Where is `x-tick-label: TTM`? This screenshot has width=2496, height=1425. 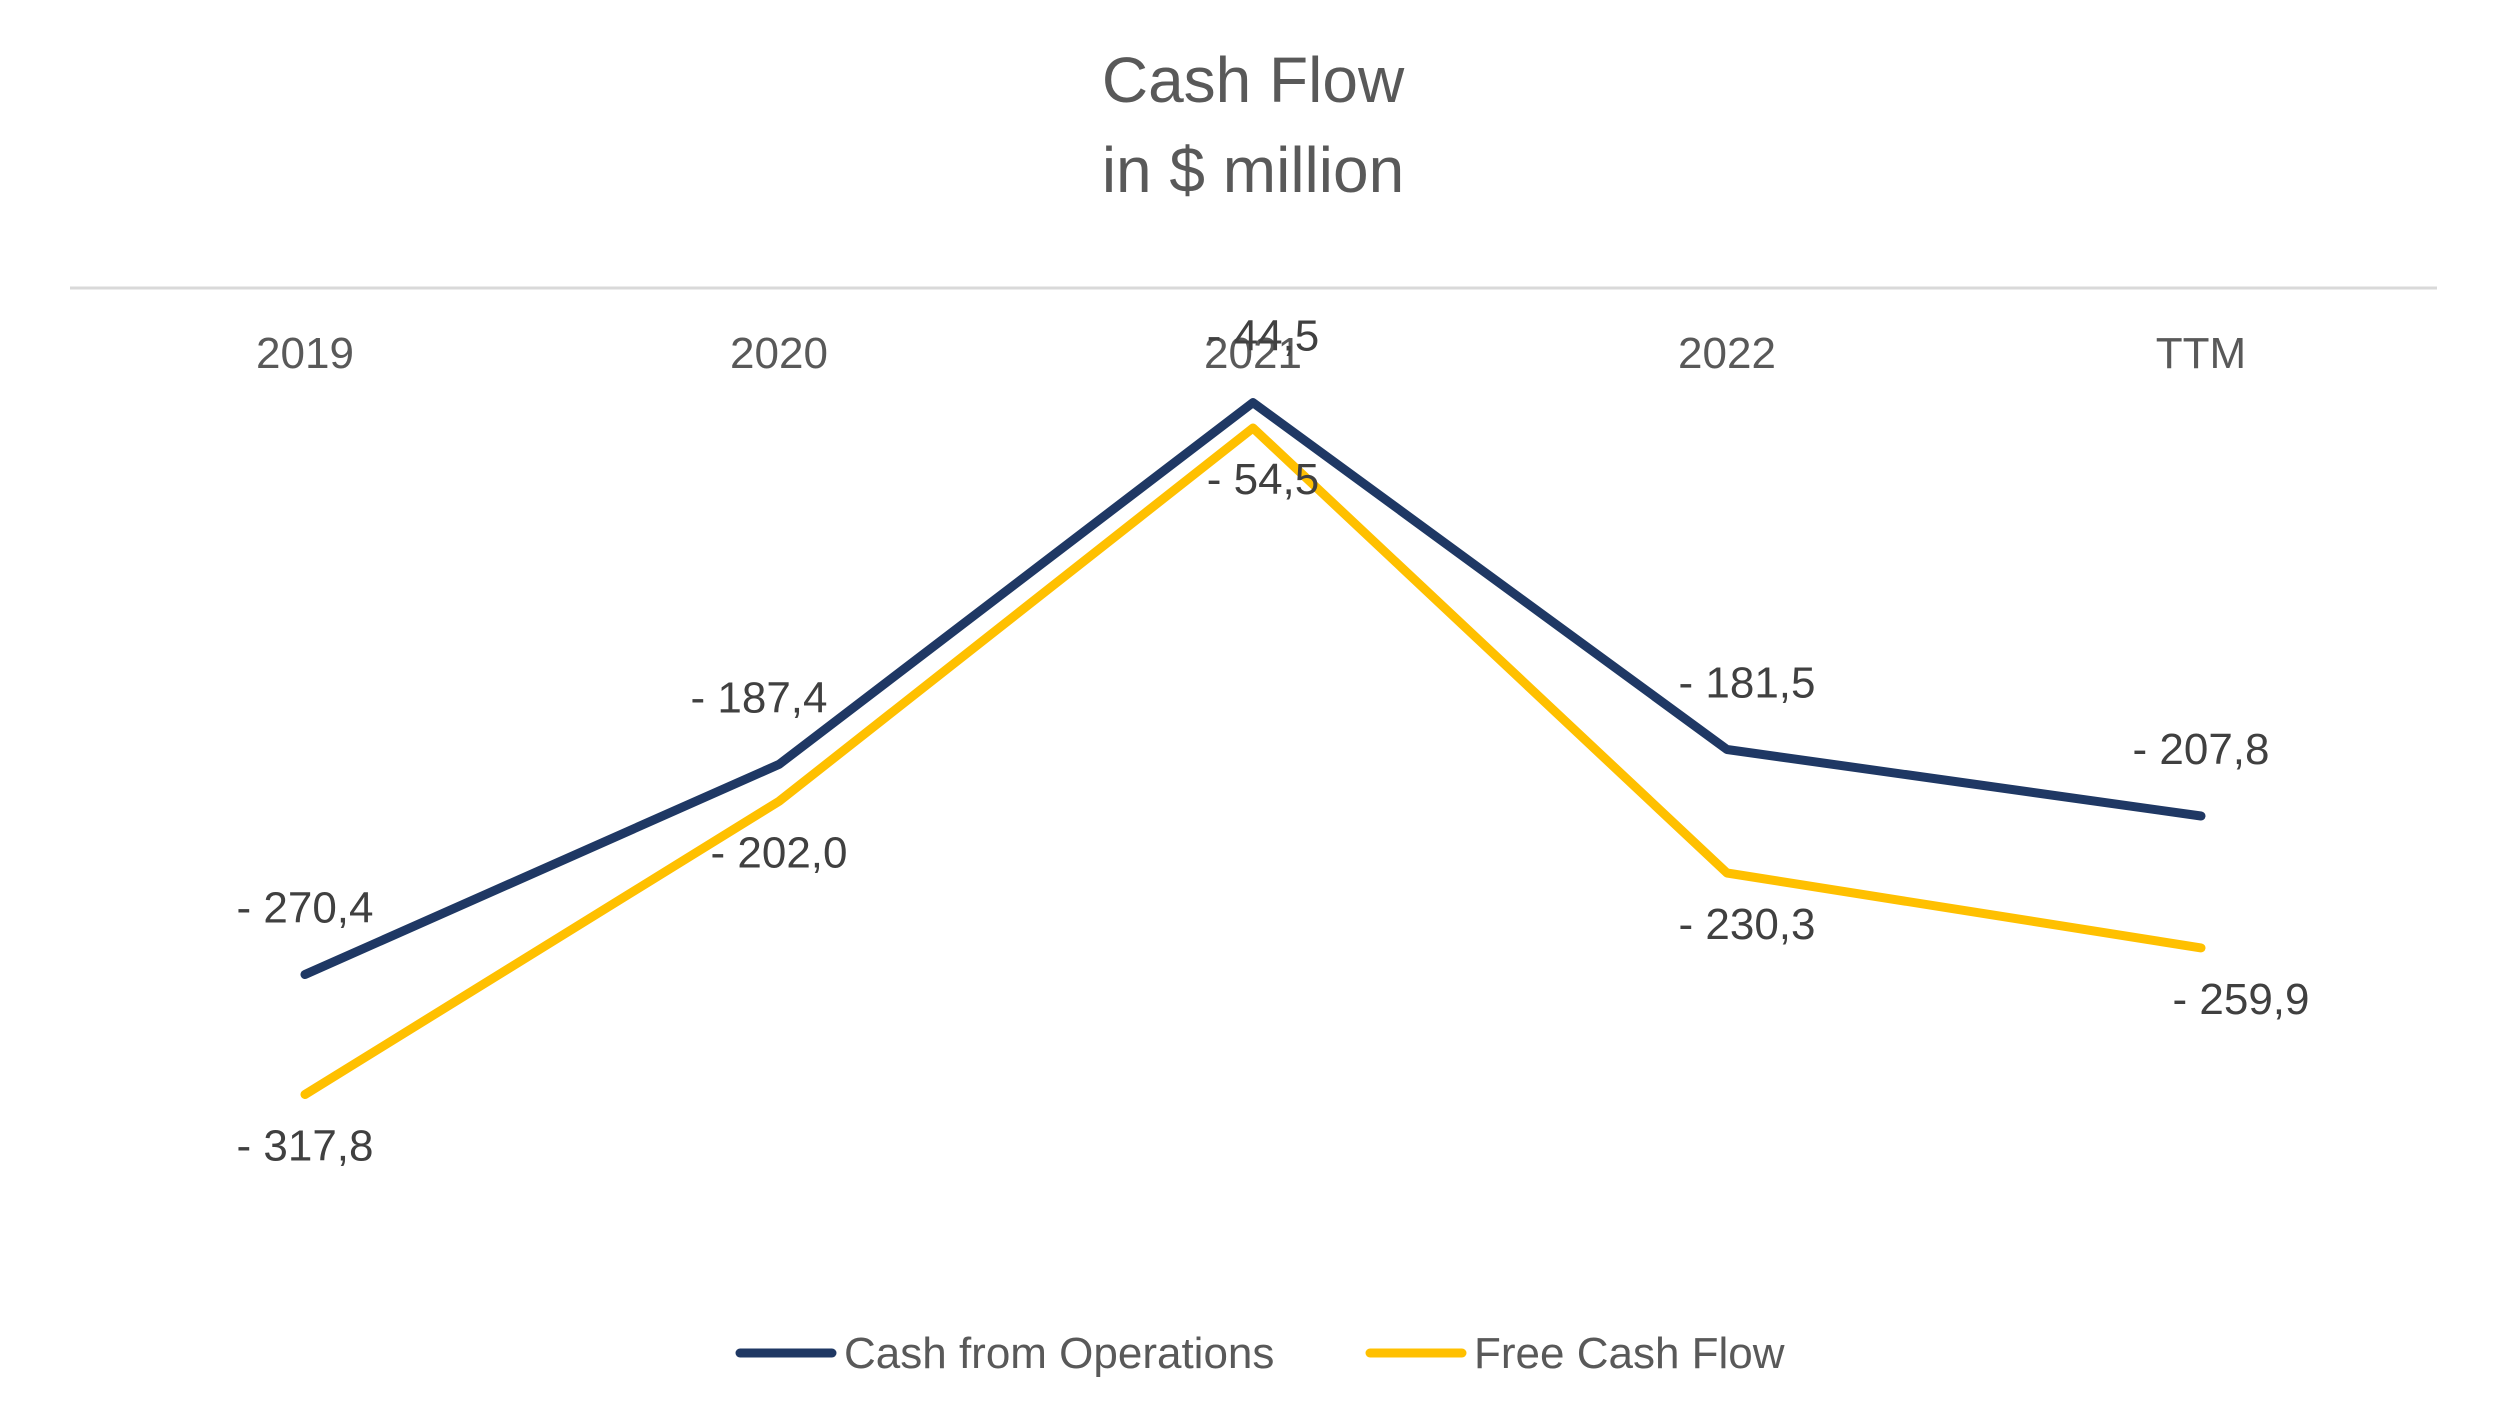 x-tick-label: TTM is located at coordinates (2201, 353).